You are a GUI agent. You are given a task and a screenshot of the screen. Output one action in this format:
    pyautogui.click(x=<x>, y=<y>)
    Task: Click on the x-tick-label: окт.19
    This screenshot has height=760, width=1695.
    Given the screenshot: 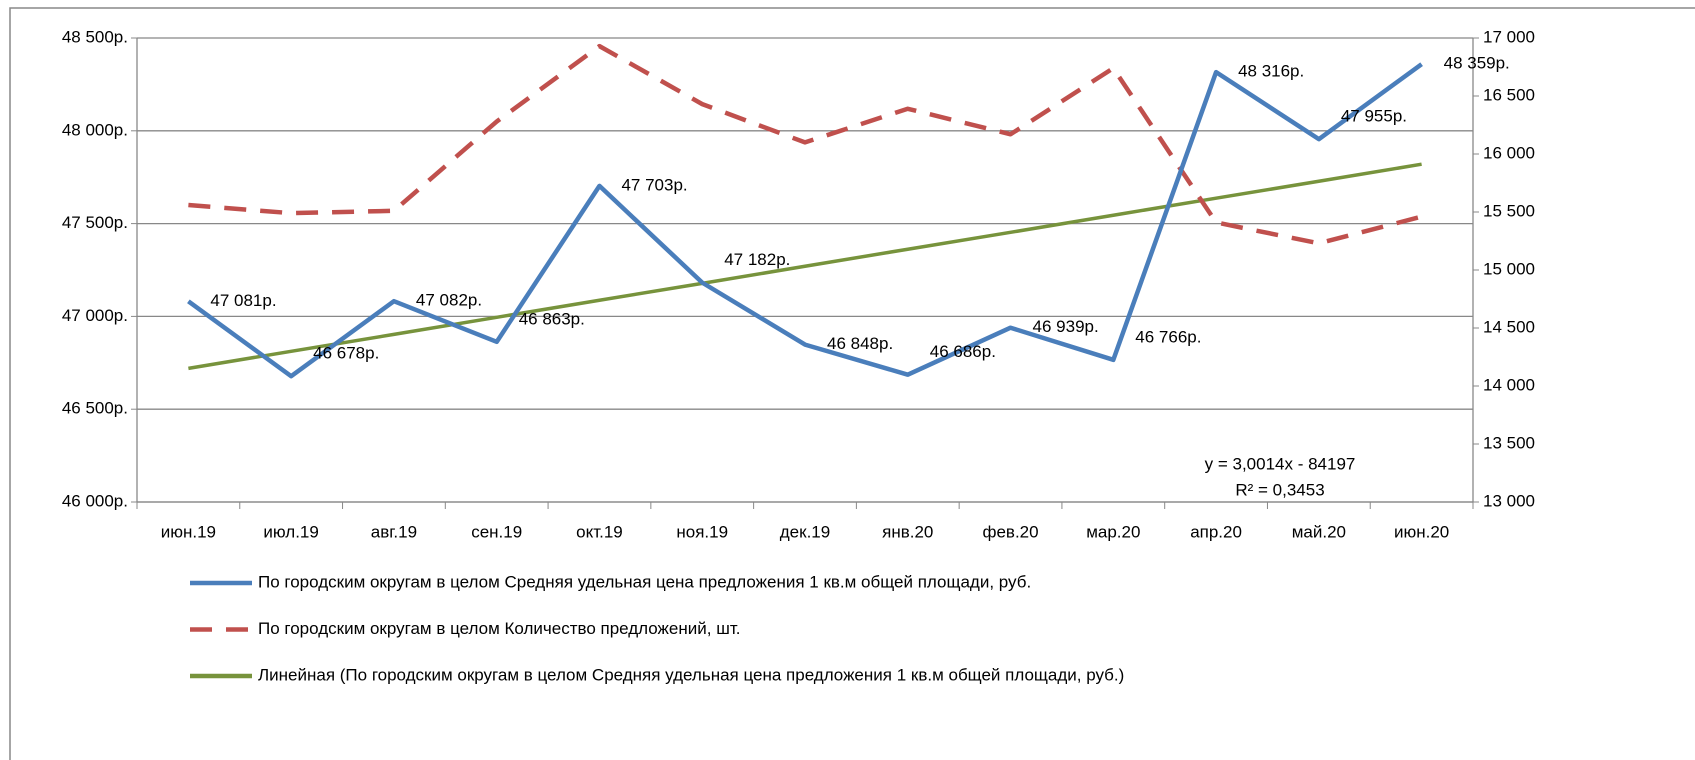 What is the action you would take?
    pyautogui.click(x=599, y=531)
    